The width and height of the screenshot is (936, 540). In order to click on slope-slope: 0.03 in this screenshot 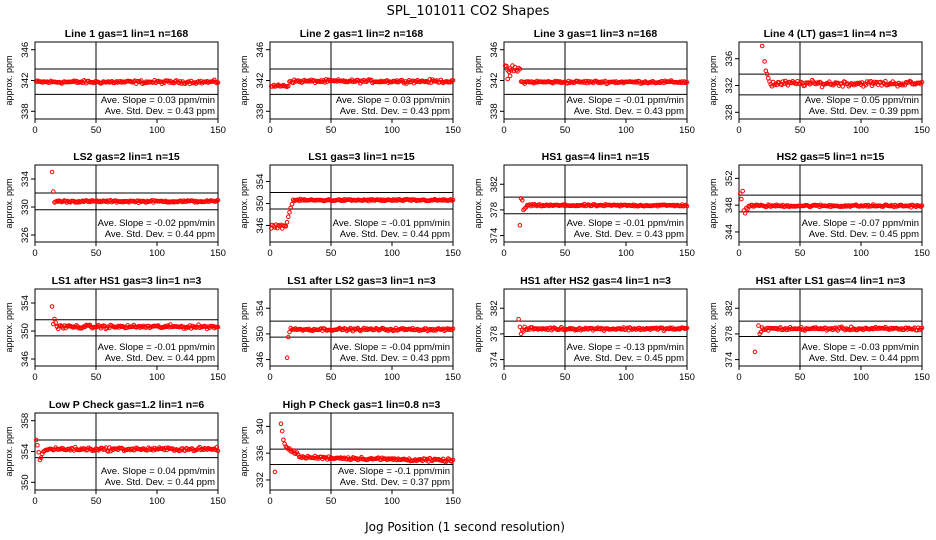, I will do `click(400, 100)`.